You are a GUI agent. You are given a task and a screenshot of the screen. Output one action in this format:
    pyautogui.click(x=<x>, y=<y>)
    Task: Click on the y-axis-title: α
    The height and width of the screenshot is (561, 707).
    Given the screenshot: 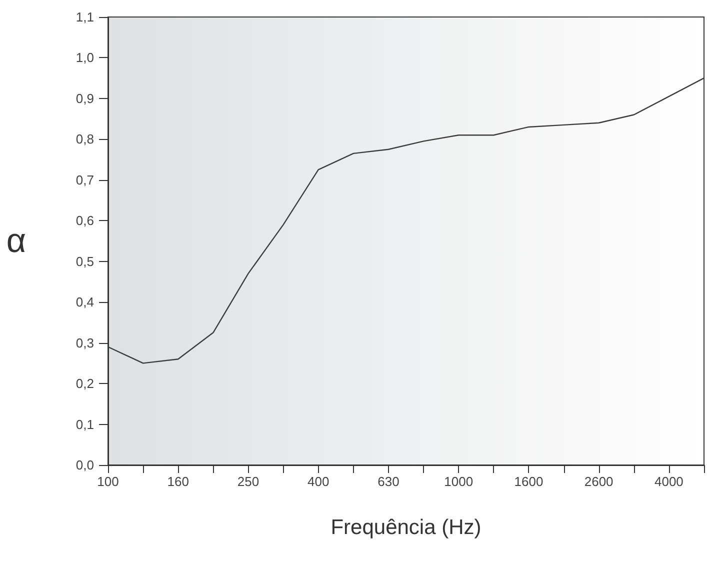 What is the action you would take?
    pyautogui.click(x=16, y=241)
    